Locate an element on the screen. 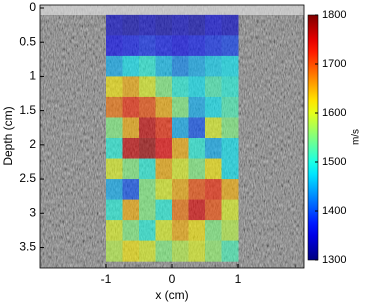  y-tick-label: 2 is located at coordinates (32, 144).